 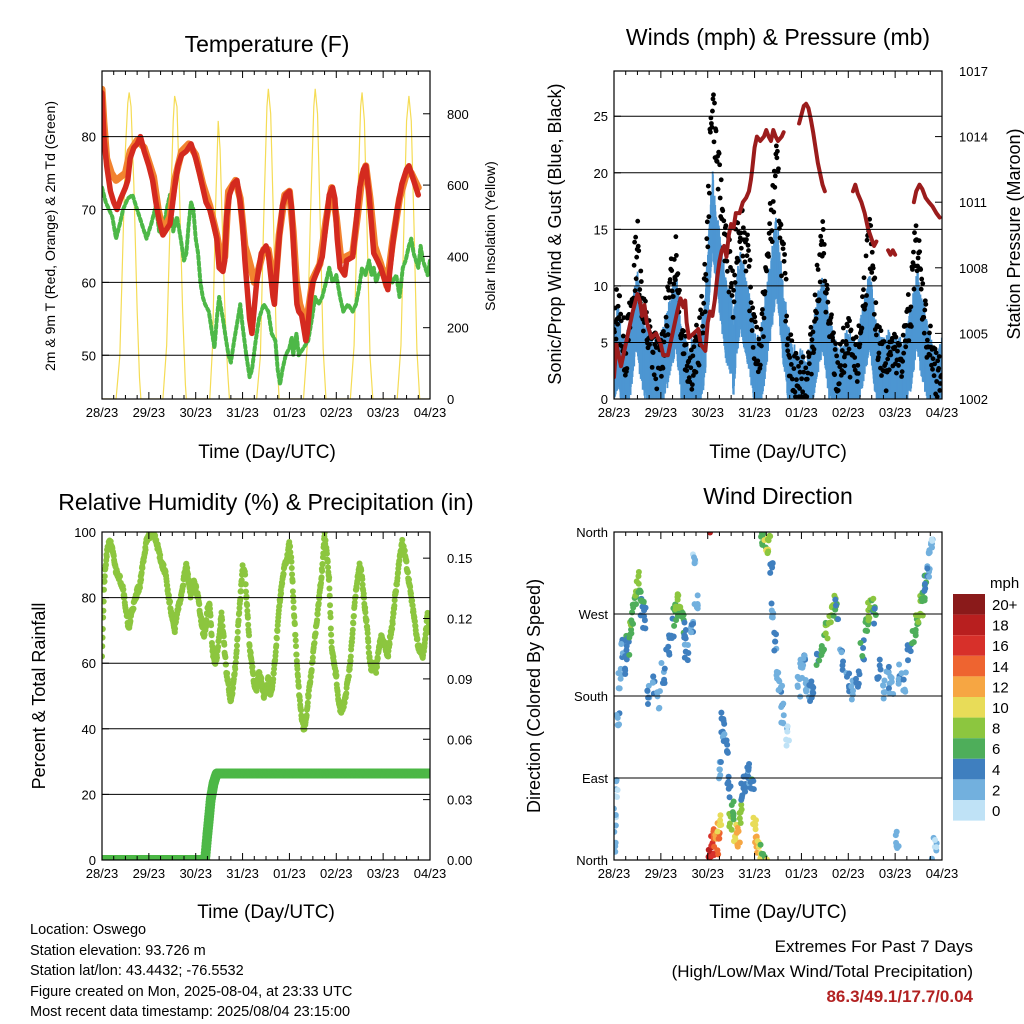 I want to click on temperature-y-right-tick-label: 0, so click(x=450, y=399).